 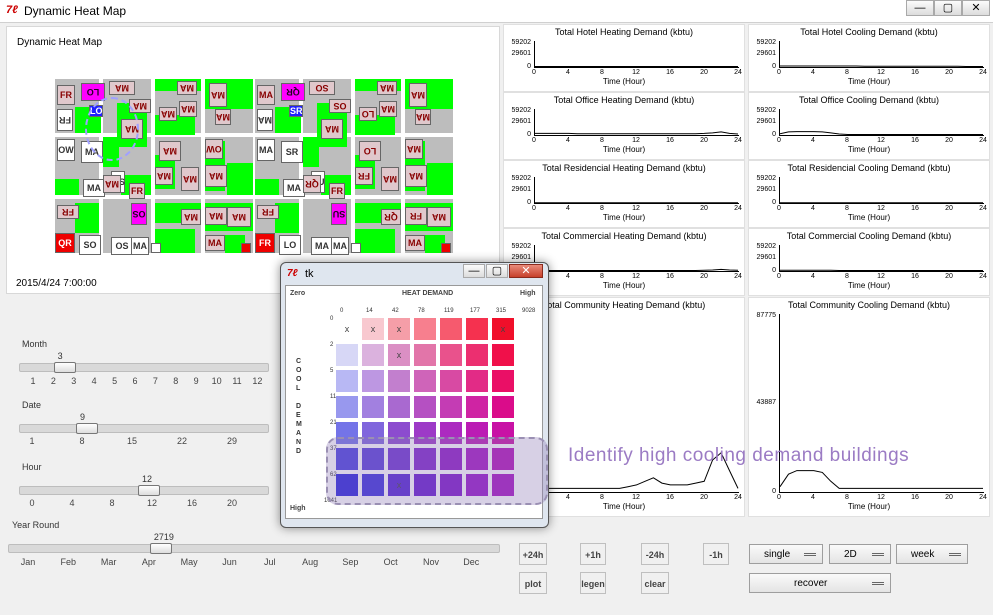 What do you see at coordinates (533, 583) in the screenshot?
I see `plot-button: plot` at bounding box center [533, 583].